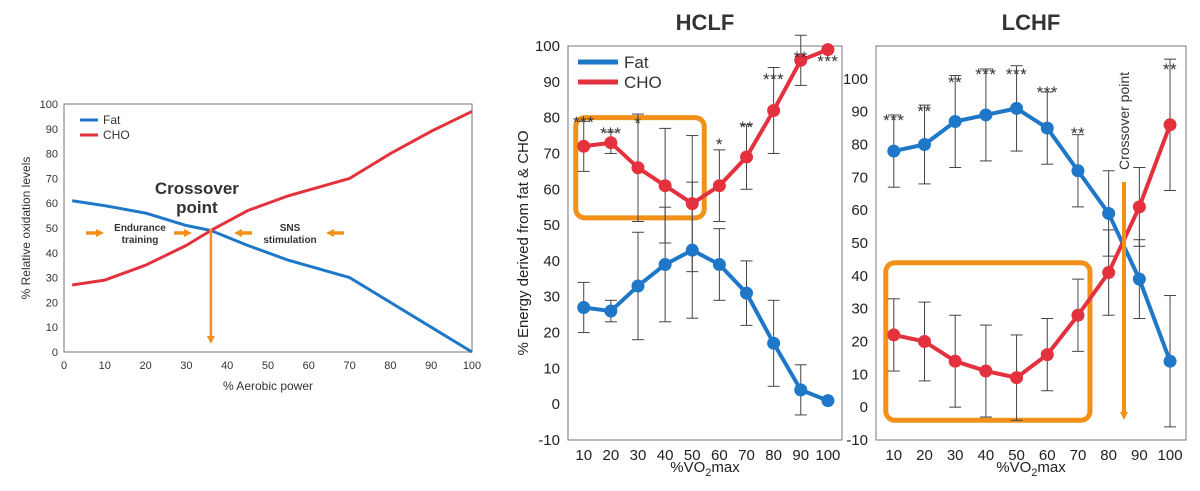 The image size is (1200, 491). What do you see at coordinates (857, 440) in the screenshot?
I see `y-tick-label: -10` at bounding box center [857, 440].